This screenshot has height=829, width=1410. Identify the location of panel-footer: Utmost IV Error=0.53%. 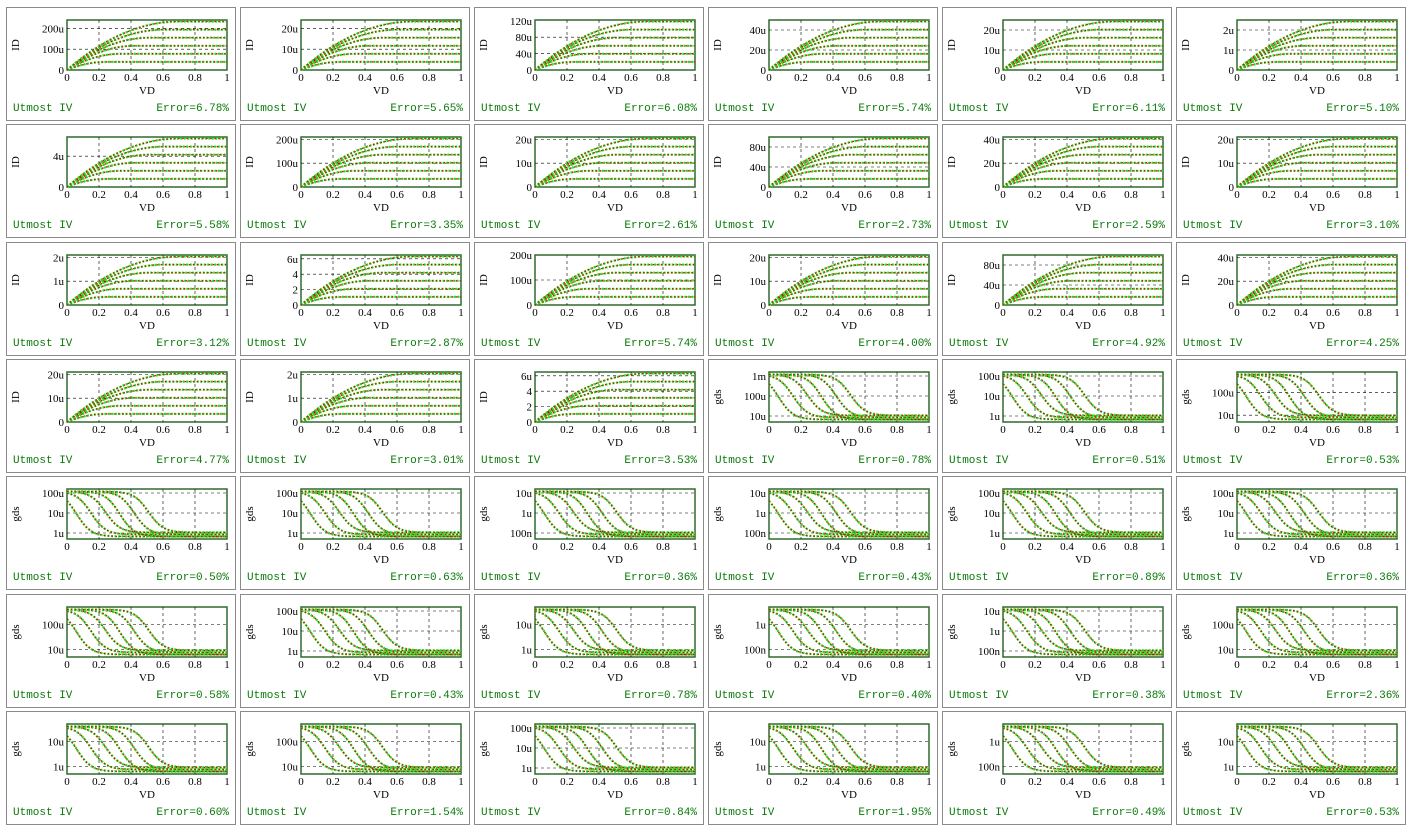
(1291, 462).